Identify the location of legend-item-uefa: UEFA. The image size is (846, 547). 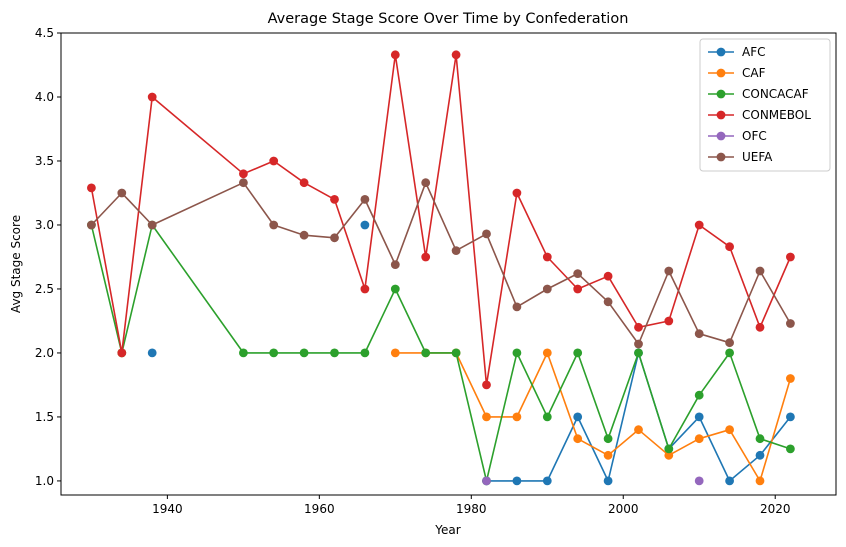
(740, 157).